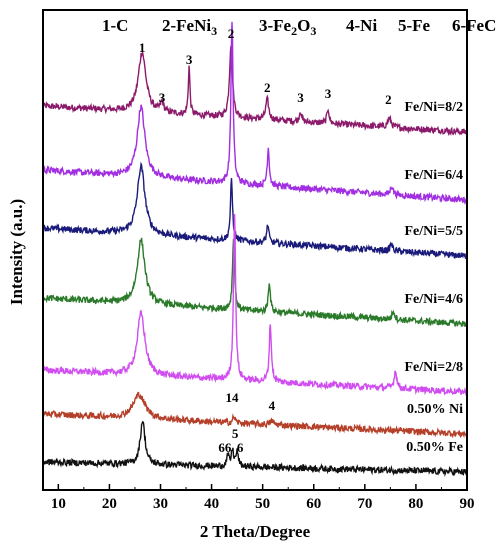  Describe the element at coordinates (233, 397) in the screenshot. I see `peak-label-8: 14` at that location.